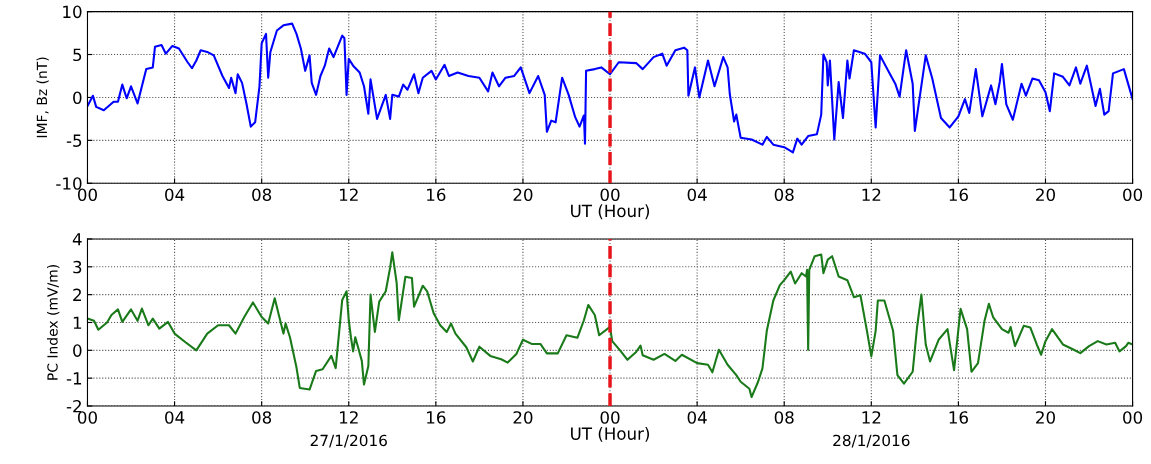 The height and width of the screenshot is (464, 1151). I want to click on y-tick-label: 2, so click(77, 294).